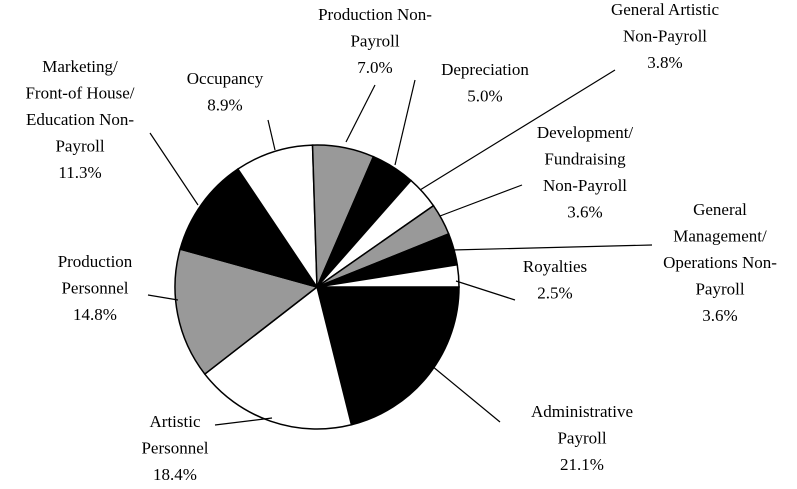 This screenshot has width=797, height=489. I want to click on slice-label: Administrative Payroll, so click(582, 425).